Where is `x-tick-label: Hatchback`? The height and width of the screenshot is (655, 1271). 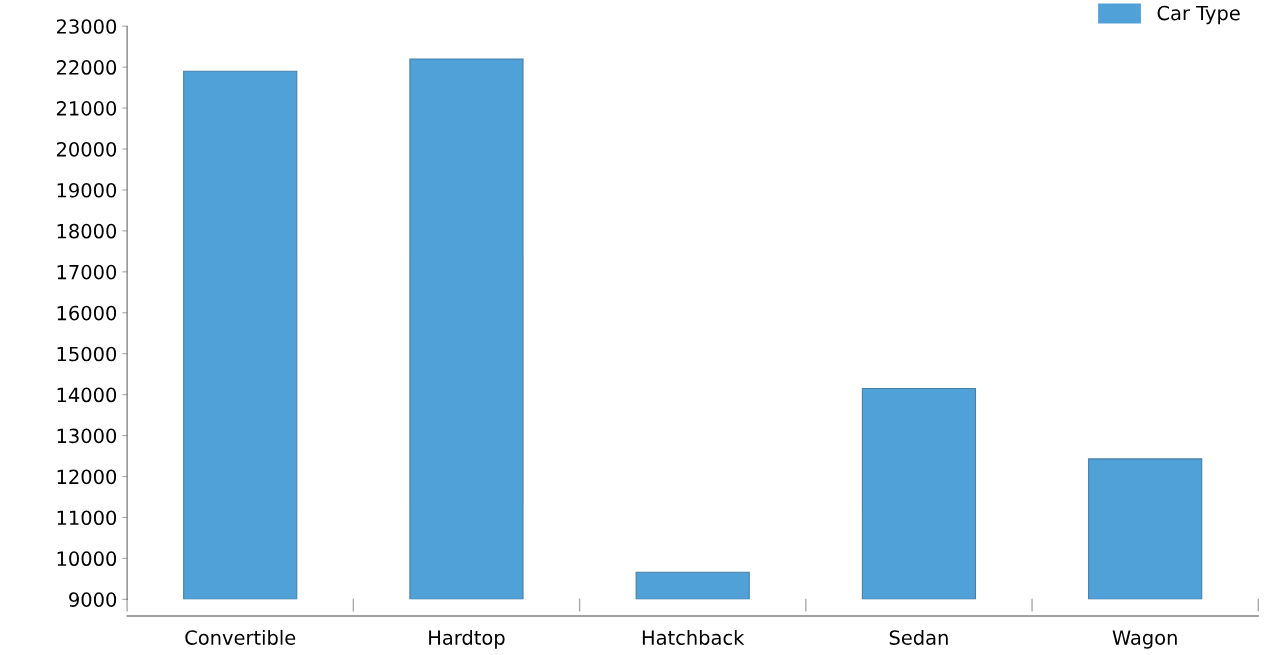
x-tick-label: Hatchback is located at coordinates (693, 637).